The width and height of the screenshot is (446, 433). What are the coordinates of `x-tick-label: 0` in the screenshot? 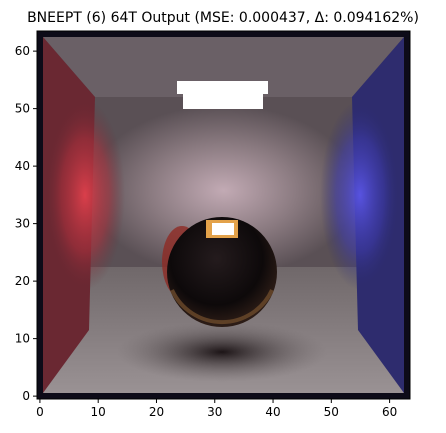 It's located at (40, 412).